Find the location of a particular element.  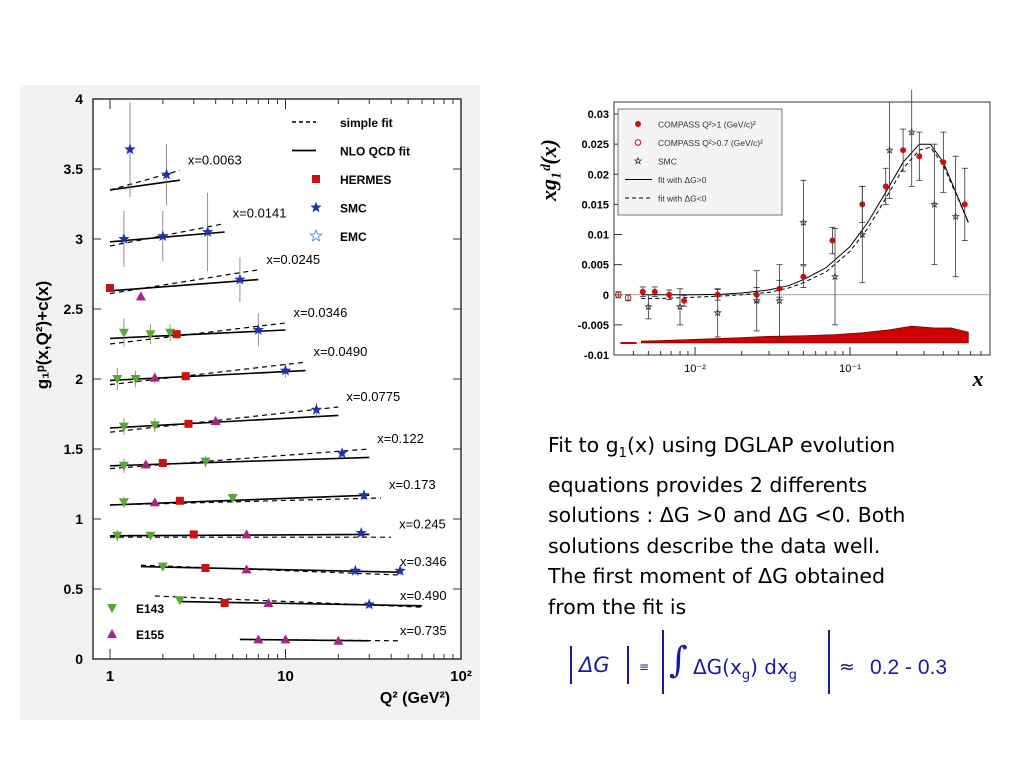

description-line: Fit to g1(x) using DGLAP evolution is located at coordinates (758, 450).